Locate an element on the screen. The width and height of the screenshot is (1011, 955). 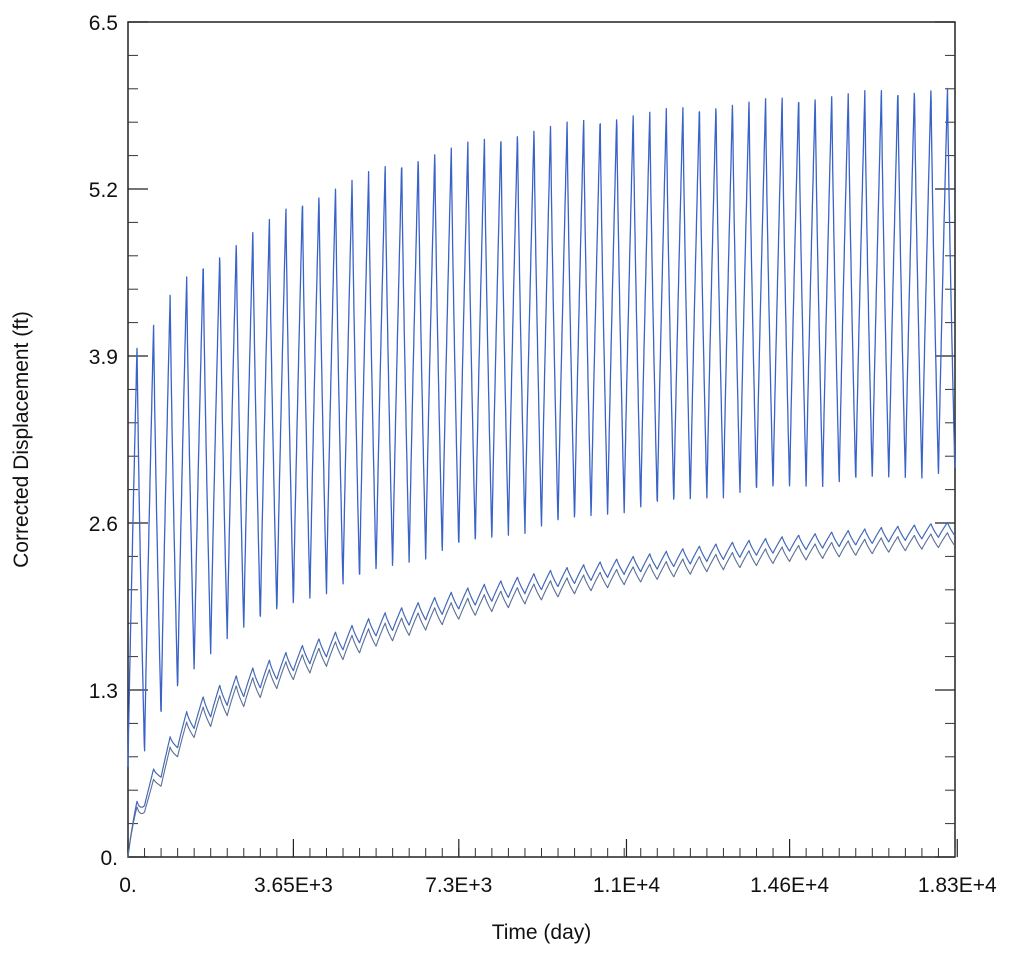
x-tick-label: 1.1E+4 is located at coordinates (626, 885).